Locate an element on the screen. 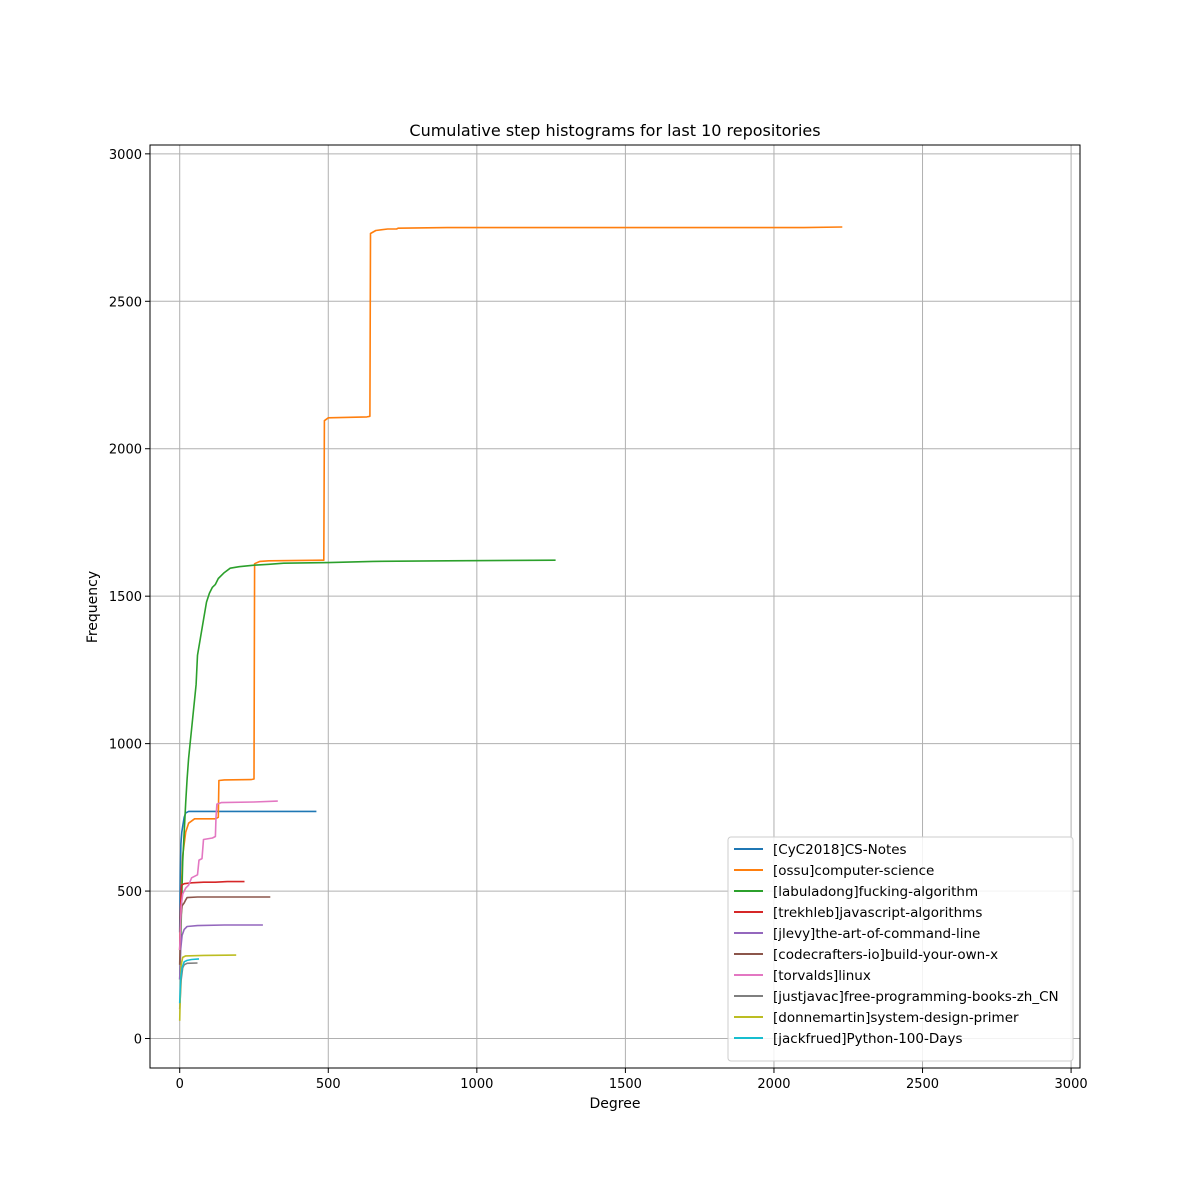 This screenshot has height=1200, width=1200. y-tick-label: 2500 is located at coordinates (125, 302).